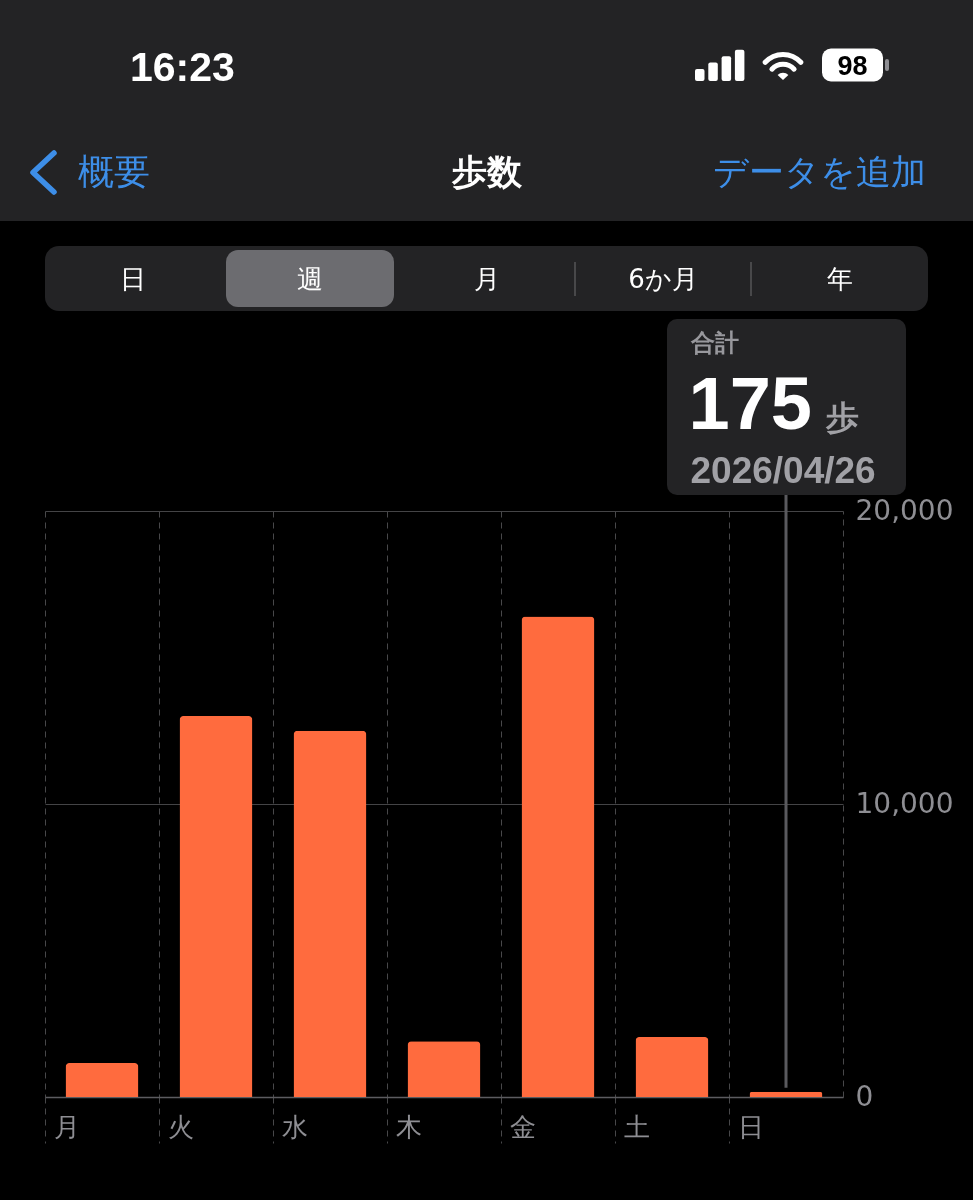  Describe the element at coordinates (309, 278) in the screenshot. I see `text: 週` at that location.